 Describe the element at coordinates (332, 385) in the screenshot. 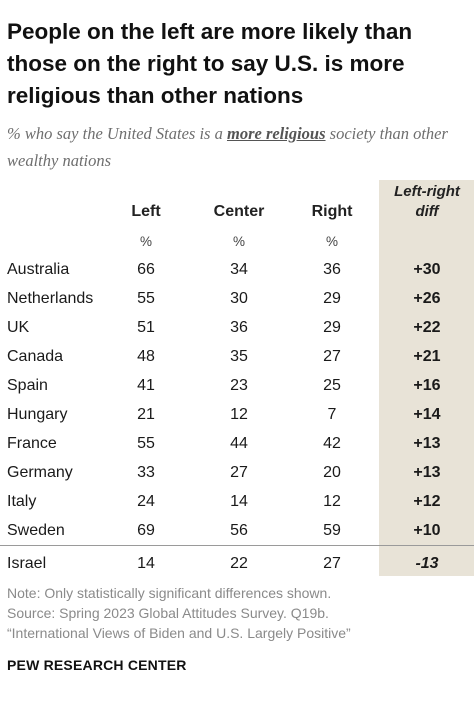

I see `value-right: 25` at that location.